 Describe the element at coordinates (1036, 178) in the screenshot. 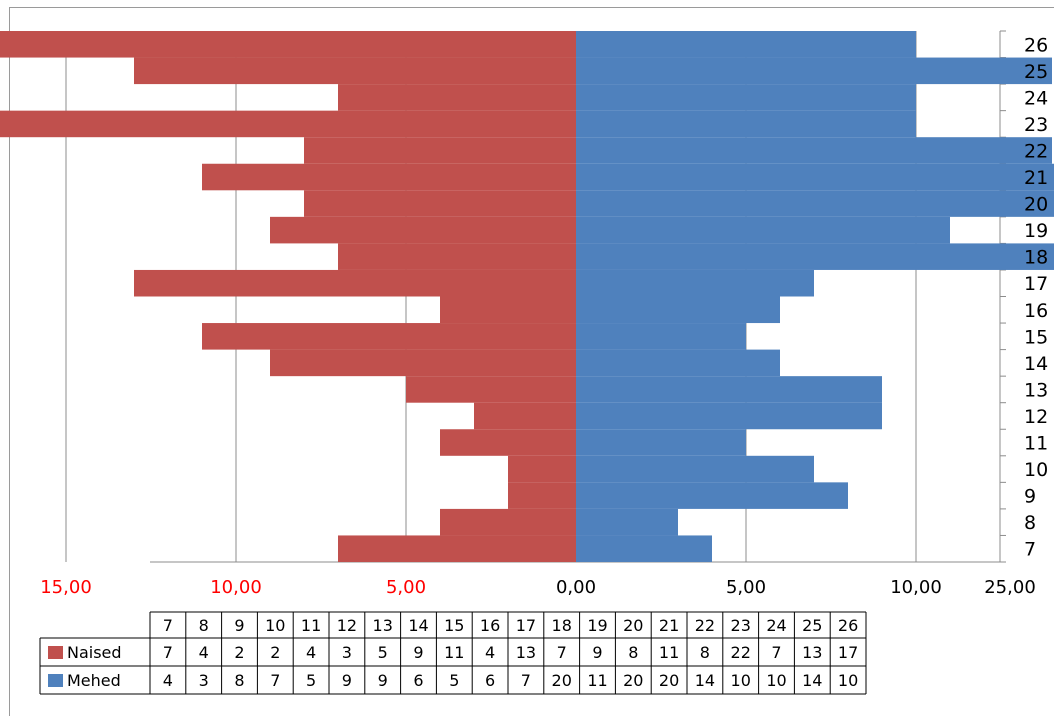

I see `y-tick-label: 21` at that location.